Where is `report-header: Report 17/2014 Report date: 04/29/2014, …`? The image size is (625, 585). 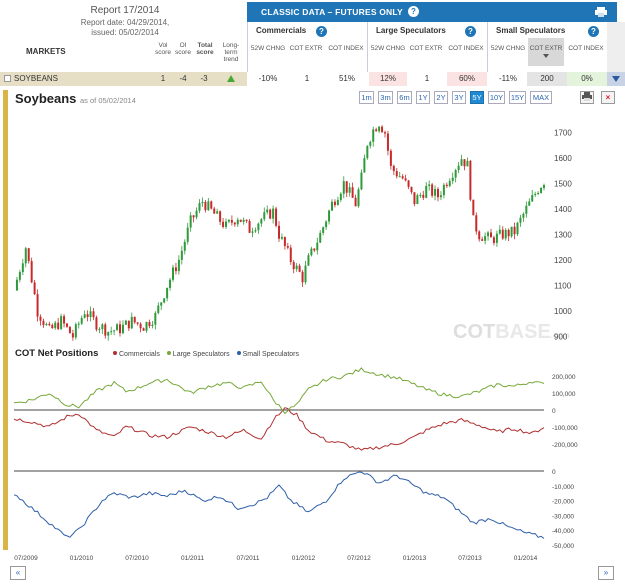
report-header: Report 17/2014 Report date: 04/29/2014, … is located at coordinates (123, 36).